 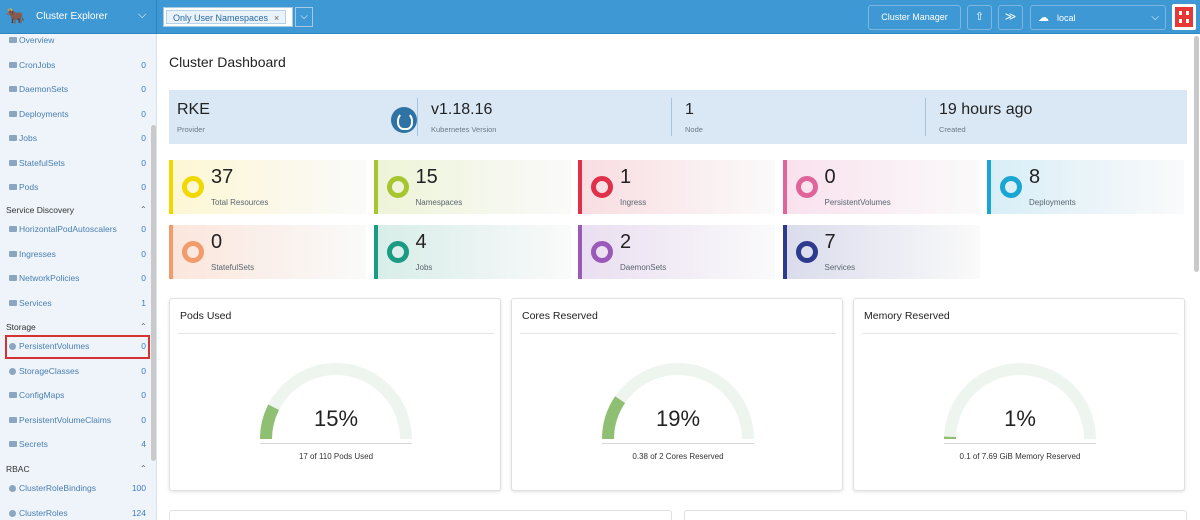 I want to click on sidebar-item-services: Services 1, so click(x=75, y=305).